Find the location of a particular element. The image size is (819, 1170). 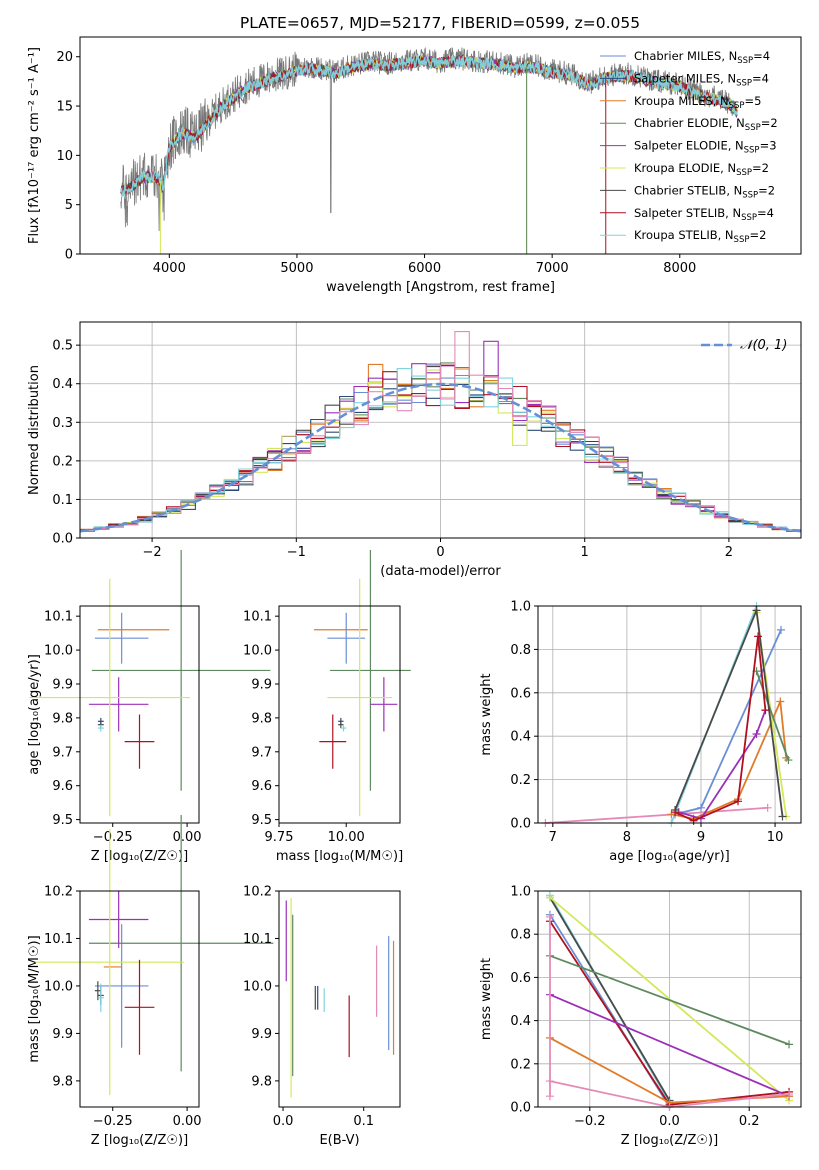

y-tick-label: 5 is located at coordinates (69, 205).